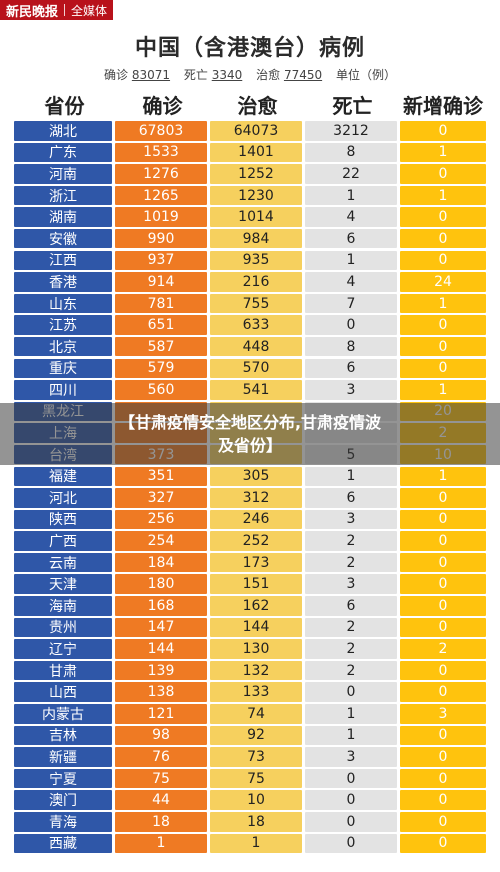  I want to click on province-cell: 天津, so click(63, 584).